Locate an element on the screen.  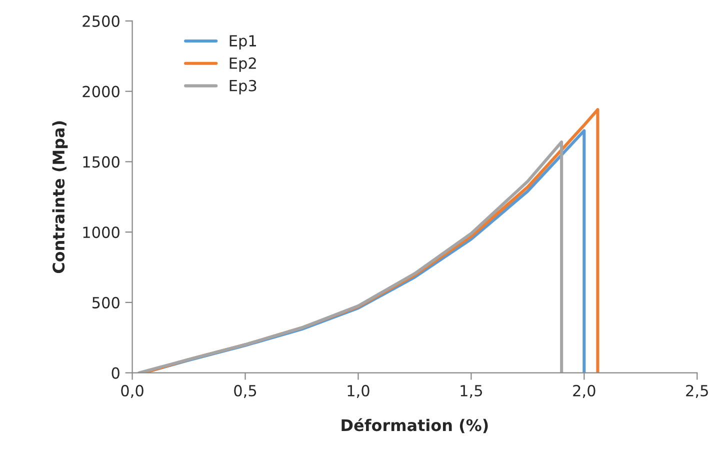
x-tick-label: 1,0 is located at coordinates (359, 391).